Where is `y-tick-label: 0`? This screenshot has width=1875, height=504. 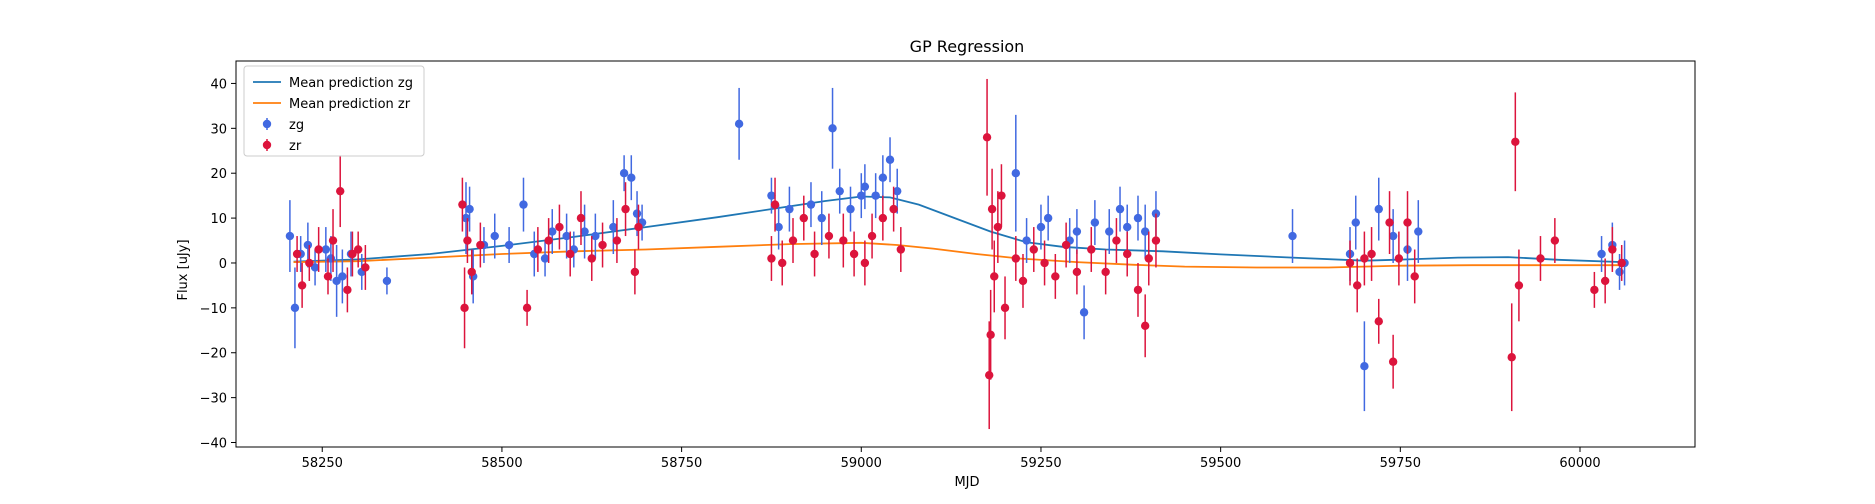
y-tick-label: 0 is located at coordinates (223, 264).